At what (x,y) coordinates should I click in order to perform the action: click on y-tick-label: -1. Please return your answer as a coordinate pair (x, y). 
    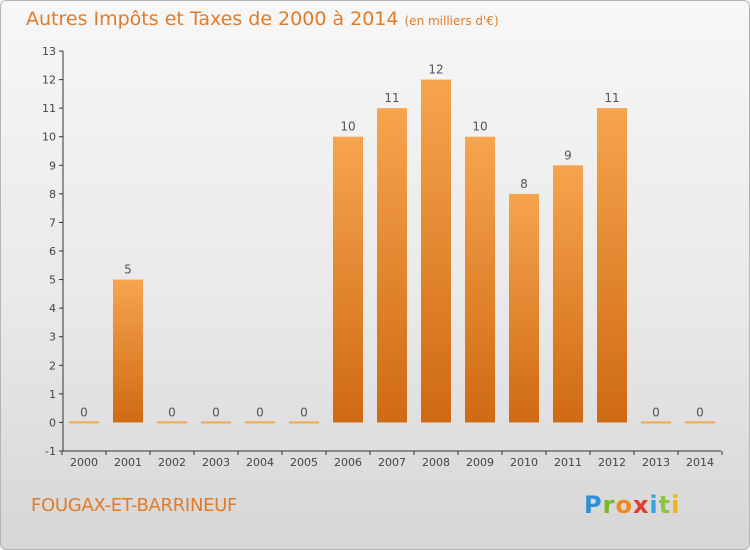
    Looking at the image, I should click on (50, 451).